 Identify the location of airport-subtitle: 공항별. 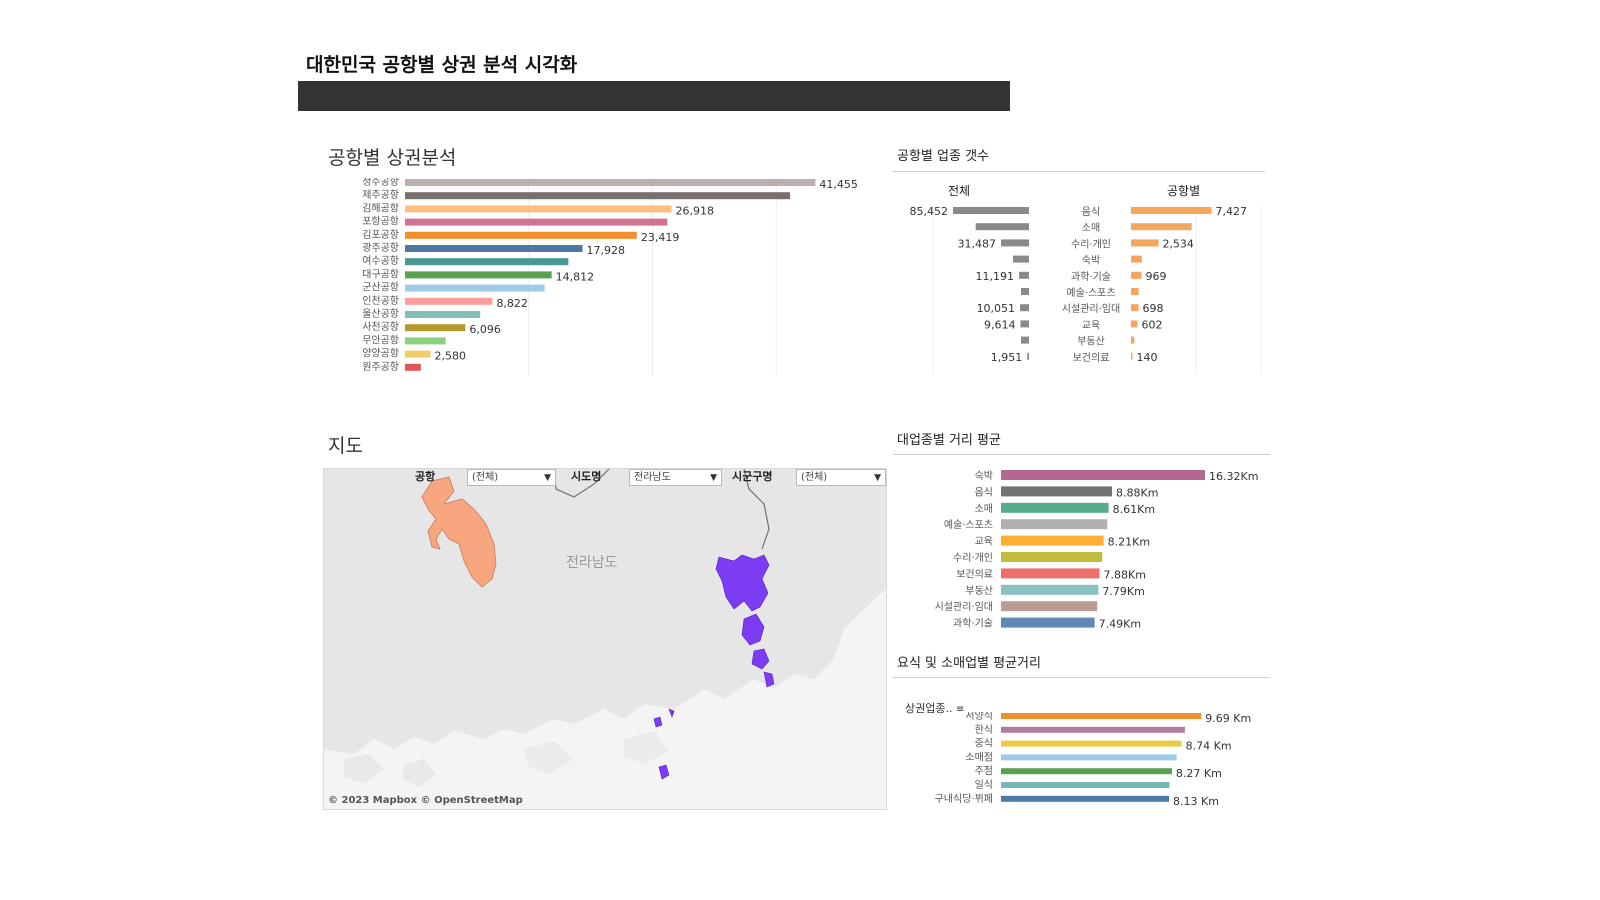
(1184, 191).